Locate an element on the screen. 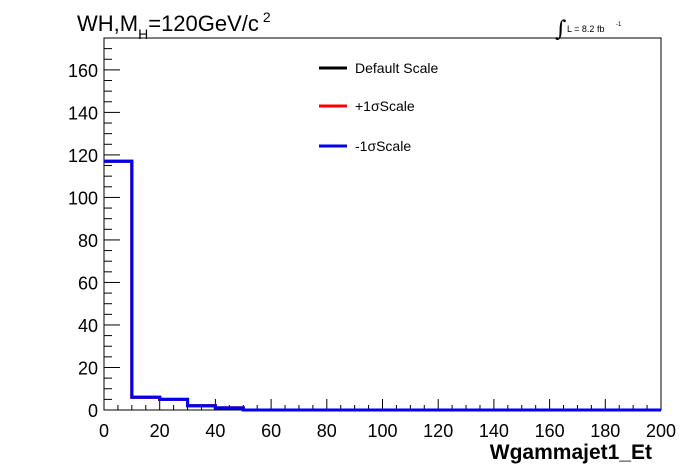  x-tick-label: 0 is located at coordinates (104, 431).